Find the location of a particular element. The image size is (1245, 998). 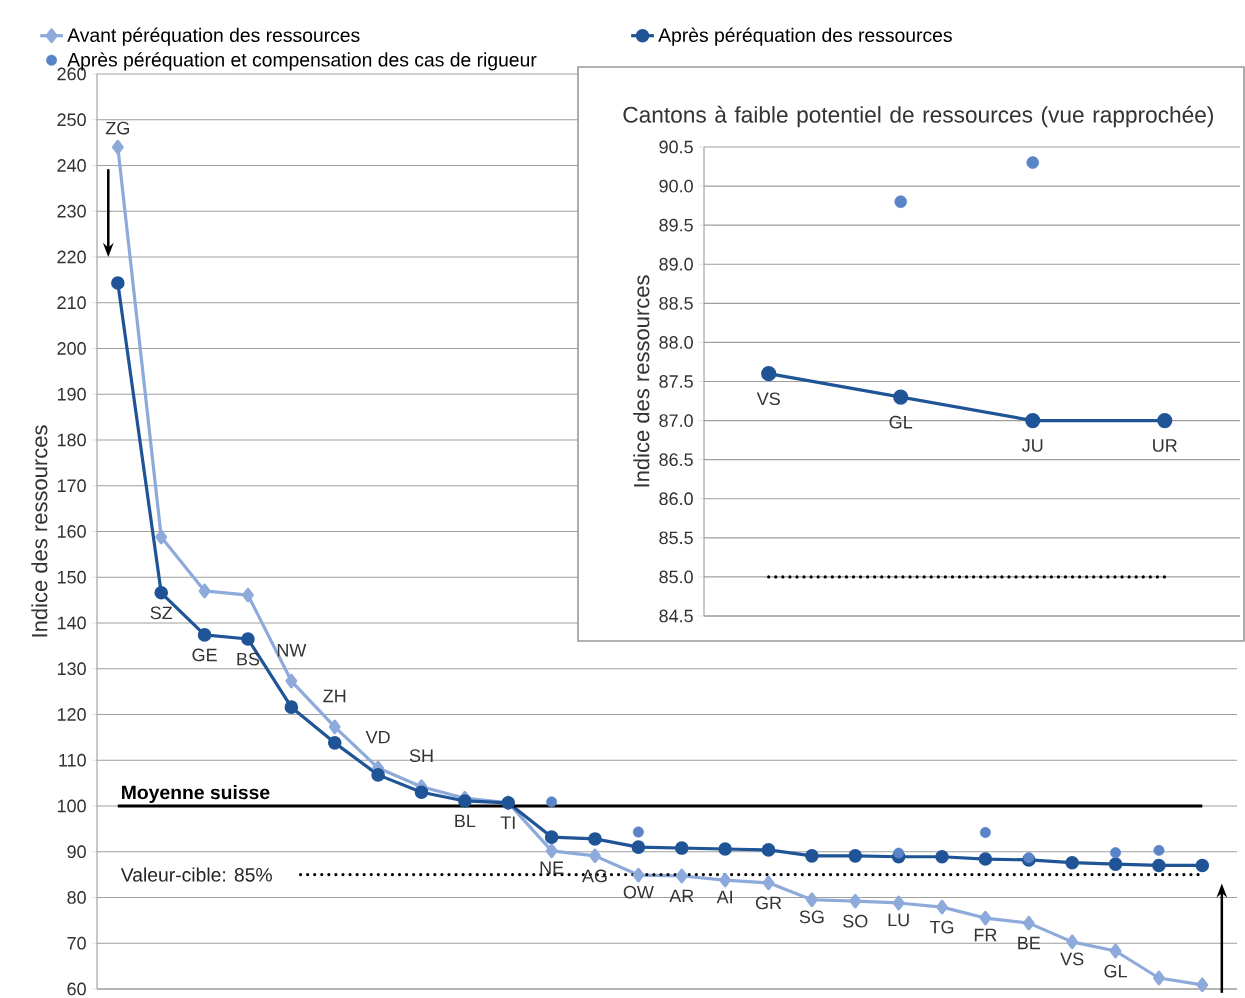

y-tick-label: 86.0 is located at coordinates (676, 499).